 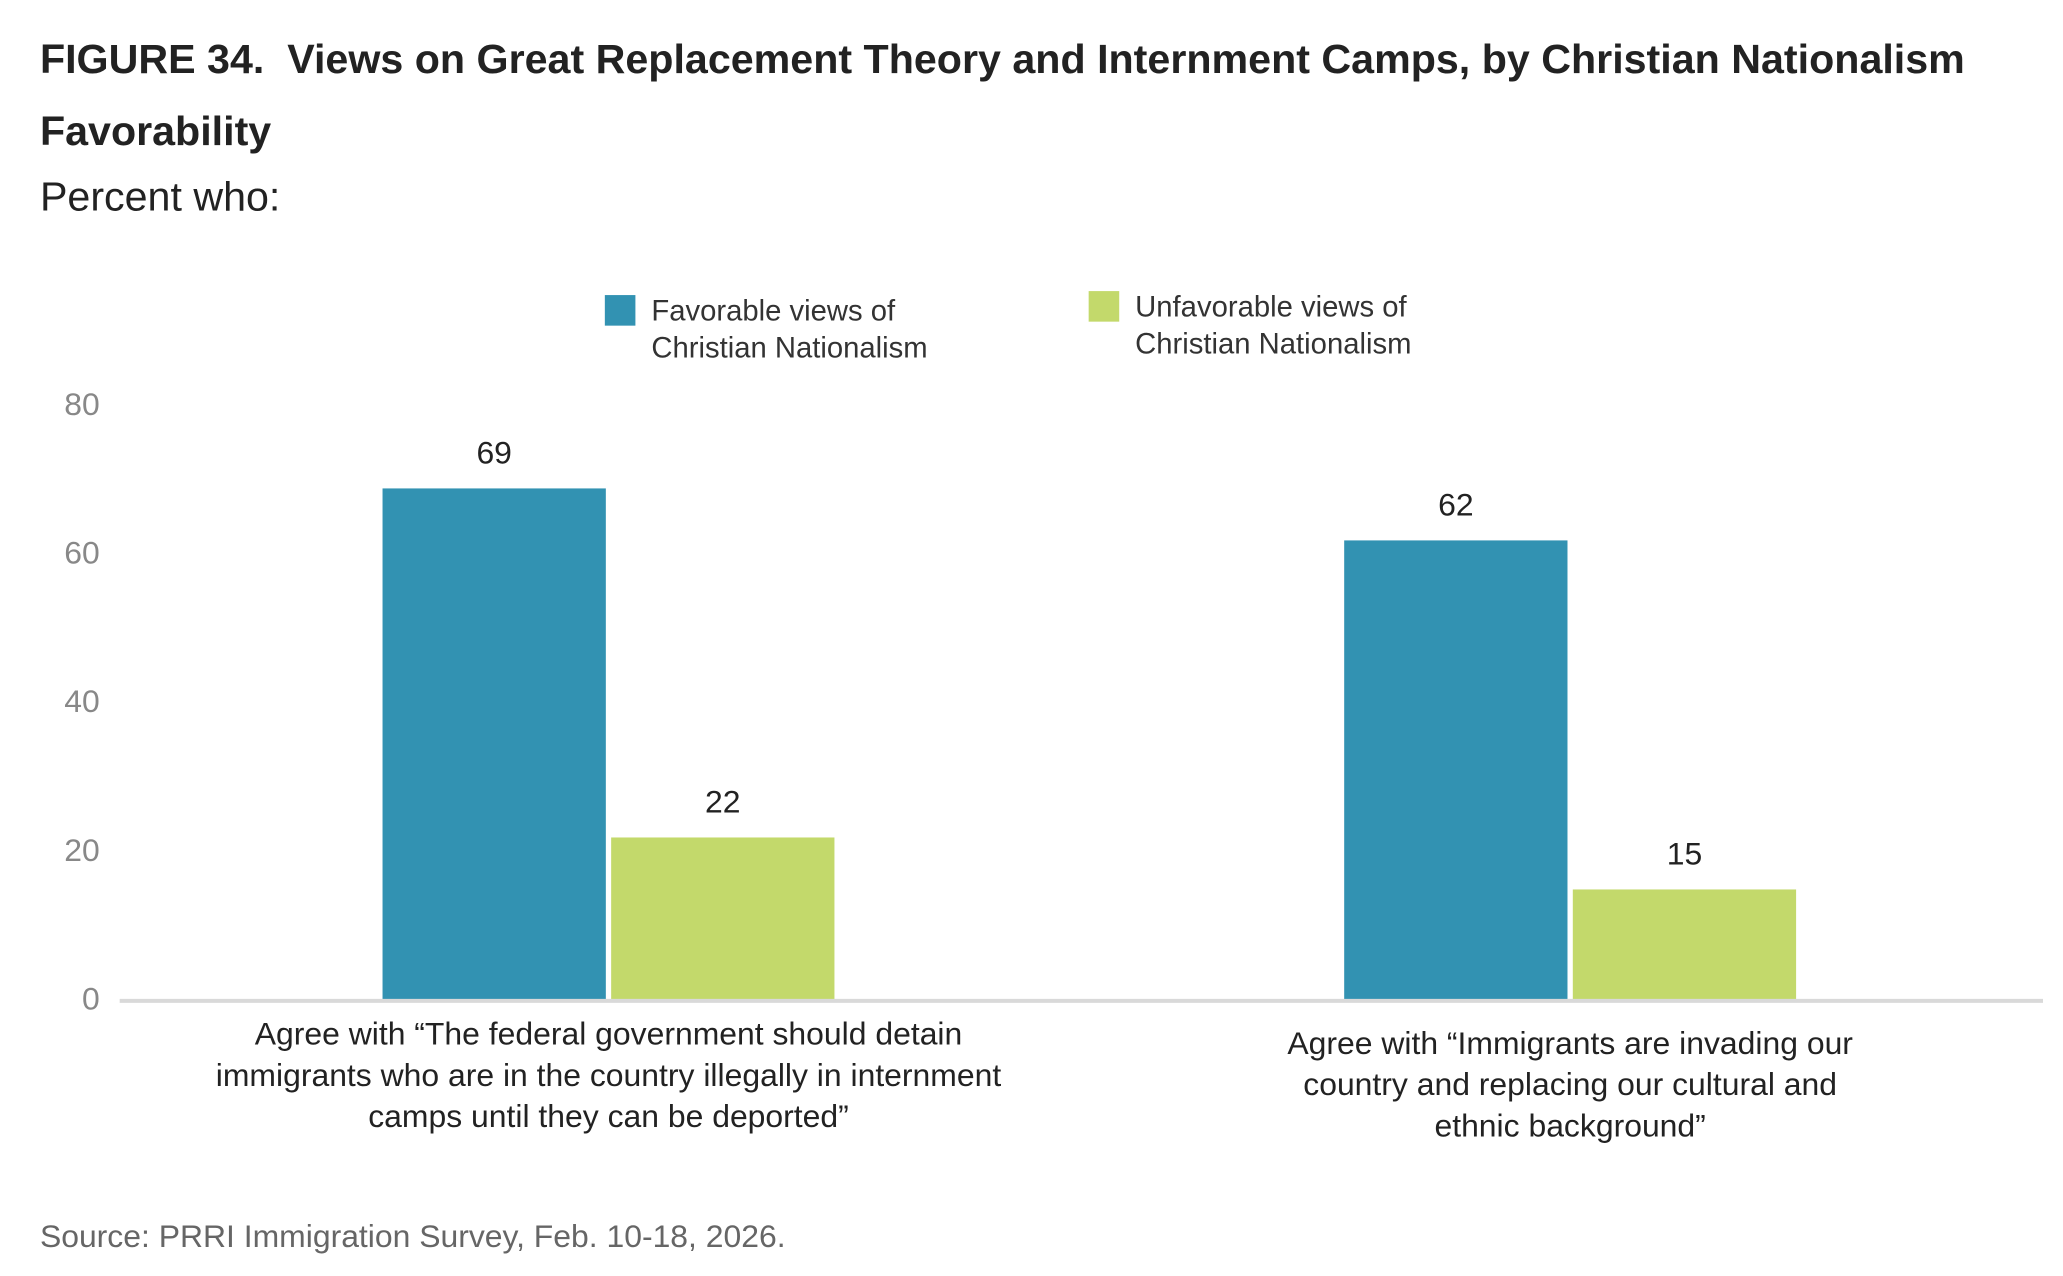 I want to click on legend-label: Favorable views of Christian Nationalism, so click(x=789, y=329).